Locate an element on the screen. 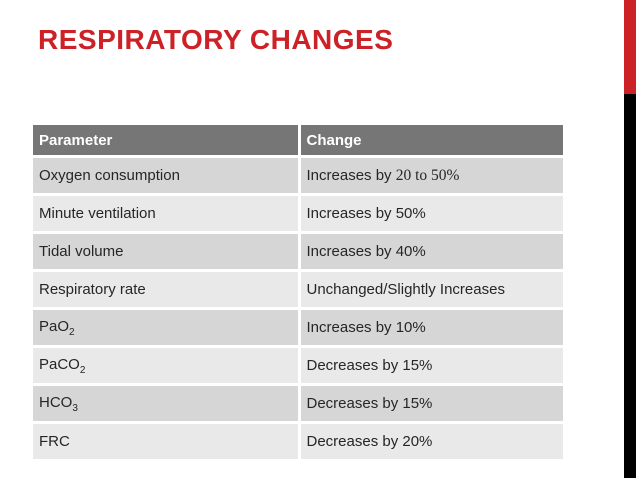  change-cell: Unchanged/Slightly Increases is located at coordinates (431, 290).